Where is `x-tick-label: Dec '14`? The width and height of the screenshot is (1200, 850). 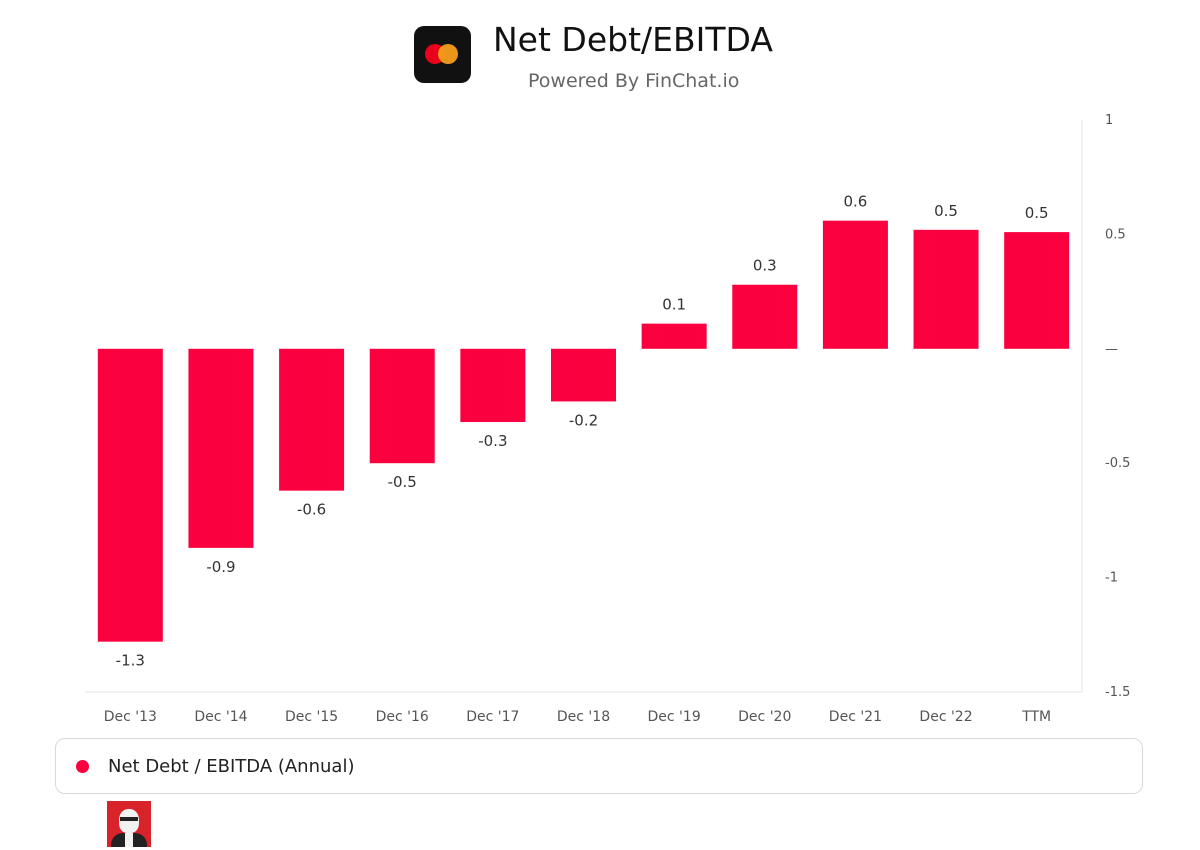
x-tick-label: Dec '14 is located at coordinates (220, 717).